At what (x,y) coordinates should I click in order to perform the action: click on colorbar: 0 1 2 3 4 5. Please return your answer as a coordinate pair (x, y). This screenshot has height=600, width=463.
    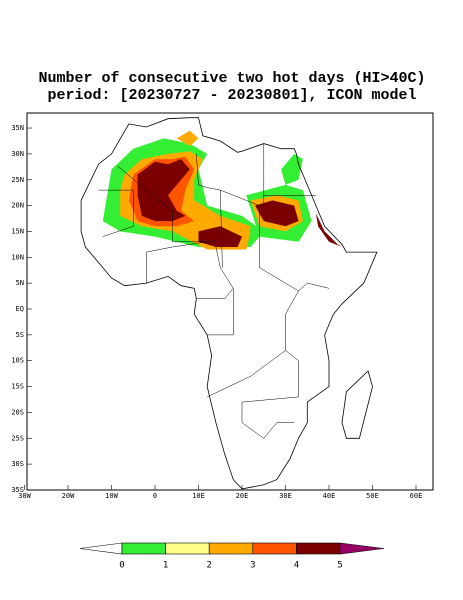
    Looking at the image, I should click on (232, 556).